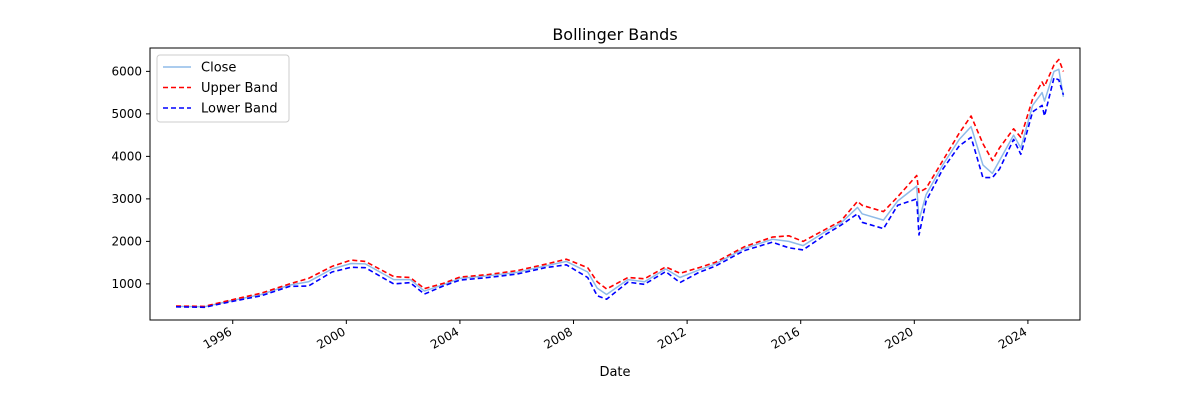 The width and height of the screenshot is (1200, 400). What do you see at coordinates (614, 34) in the screenshot?
I see `chart-title: Bollinger Bands` at bounding box center [614, 34].